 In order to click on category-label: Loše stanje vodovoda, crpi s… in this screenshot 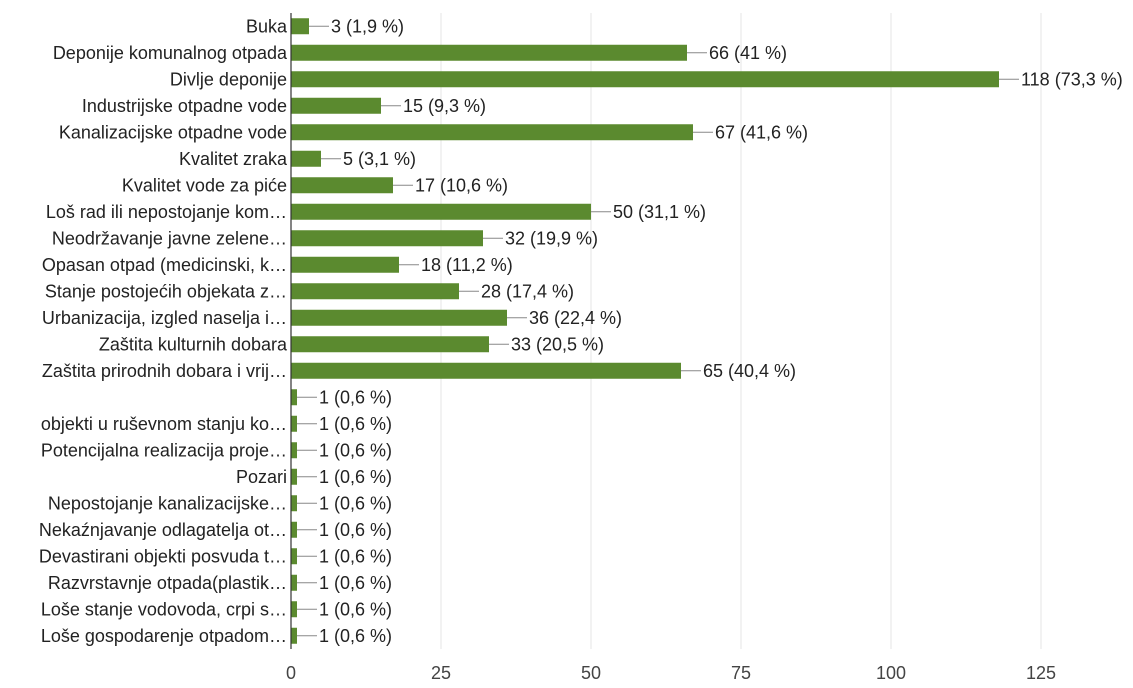, I will do `click(164, 609)`.